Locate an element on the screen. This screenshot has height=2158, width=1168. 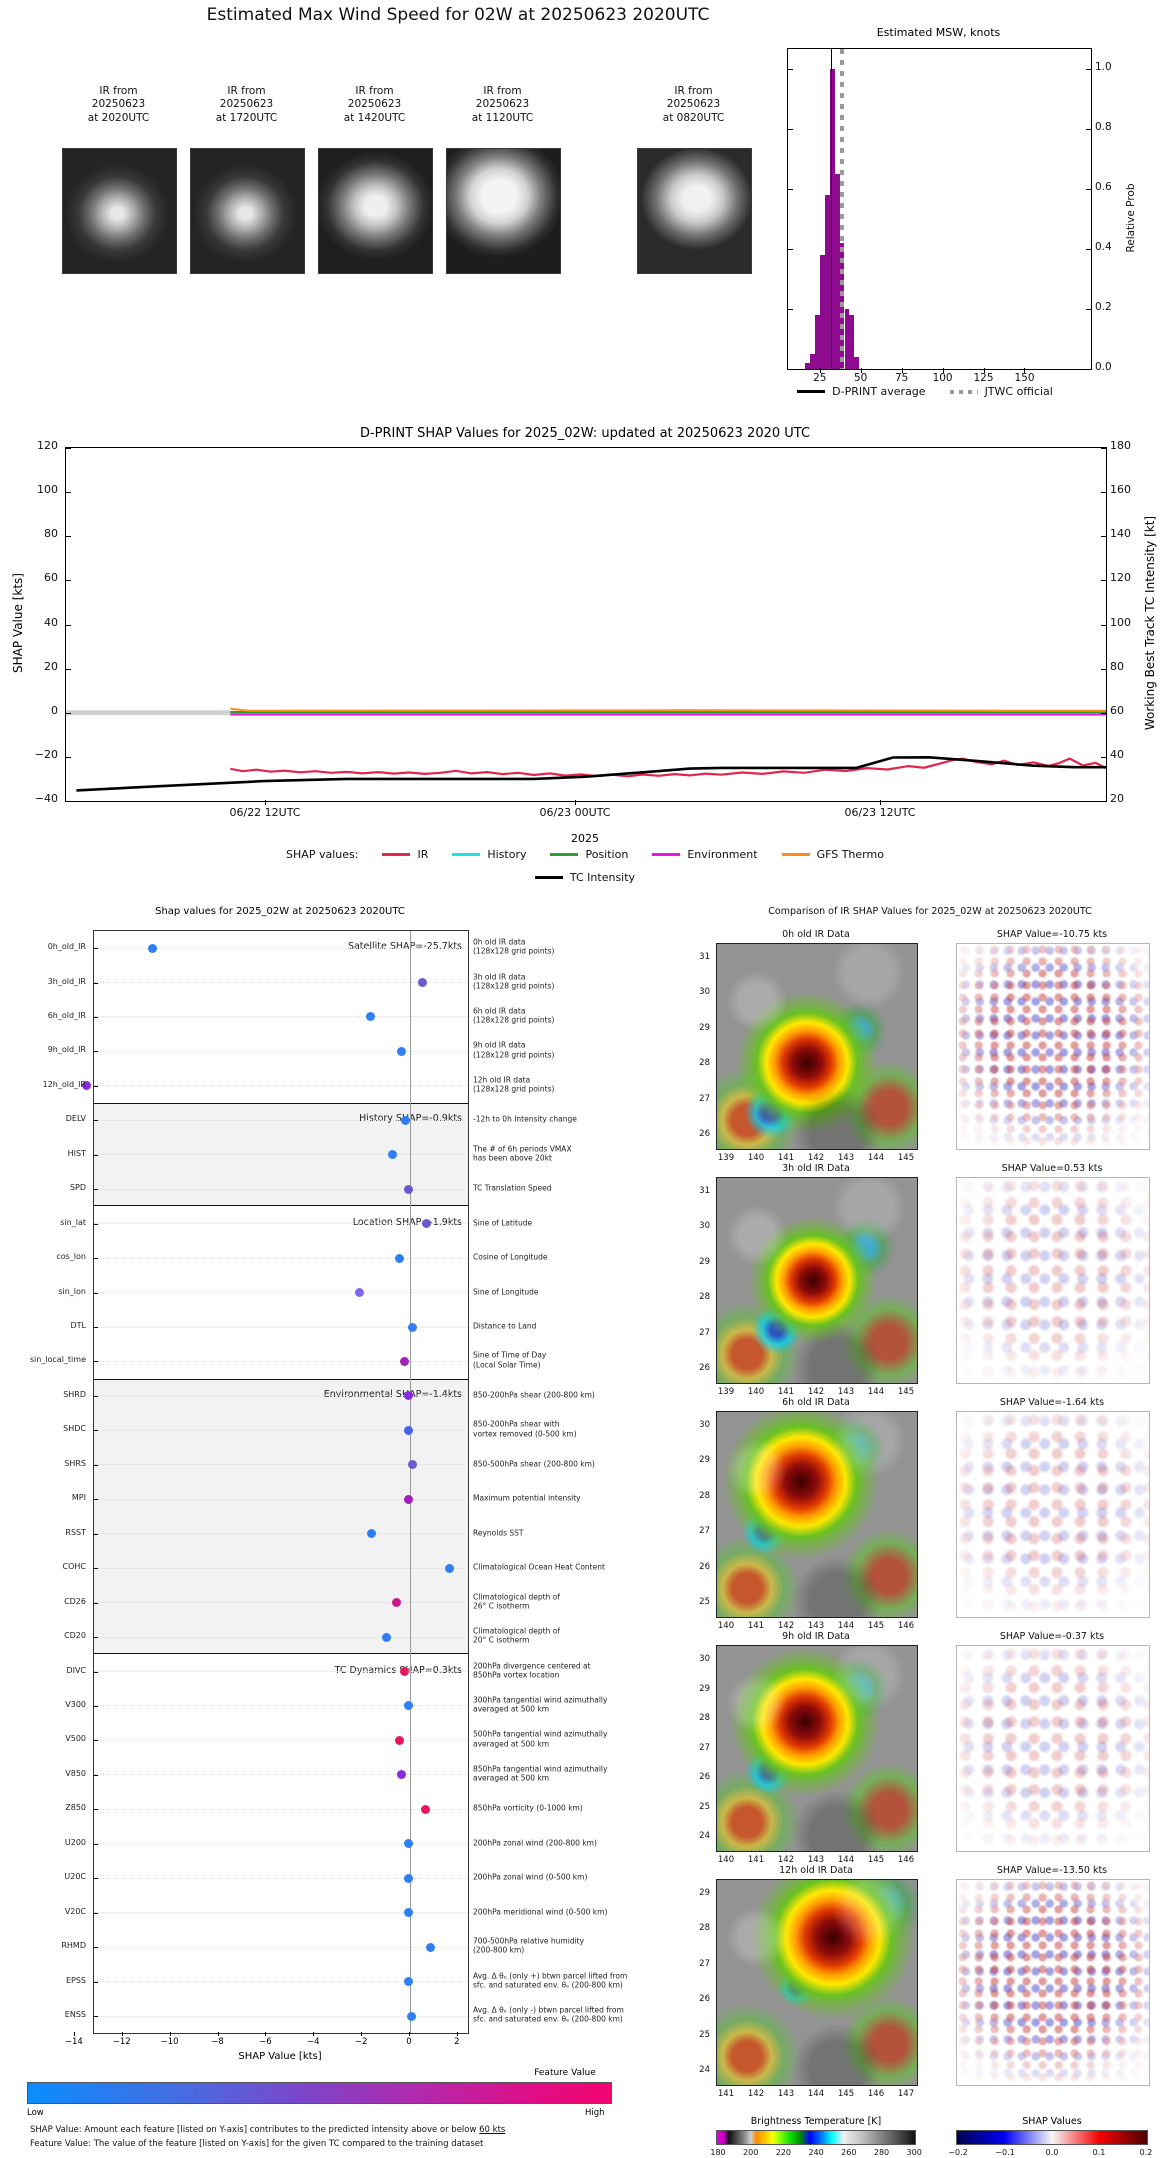
feature-dot-sin_local_time is located at coordinates (404, 1361).